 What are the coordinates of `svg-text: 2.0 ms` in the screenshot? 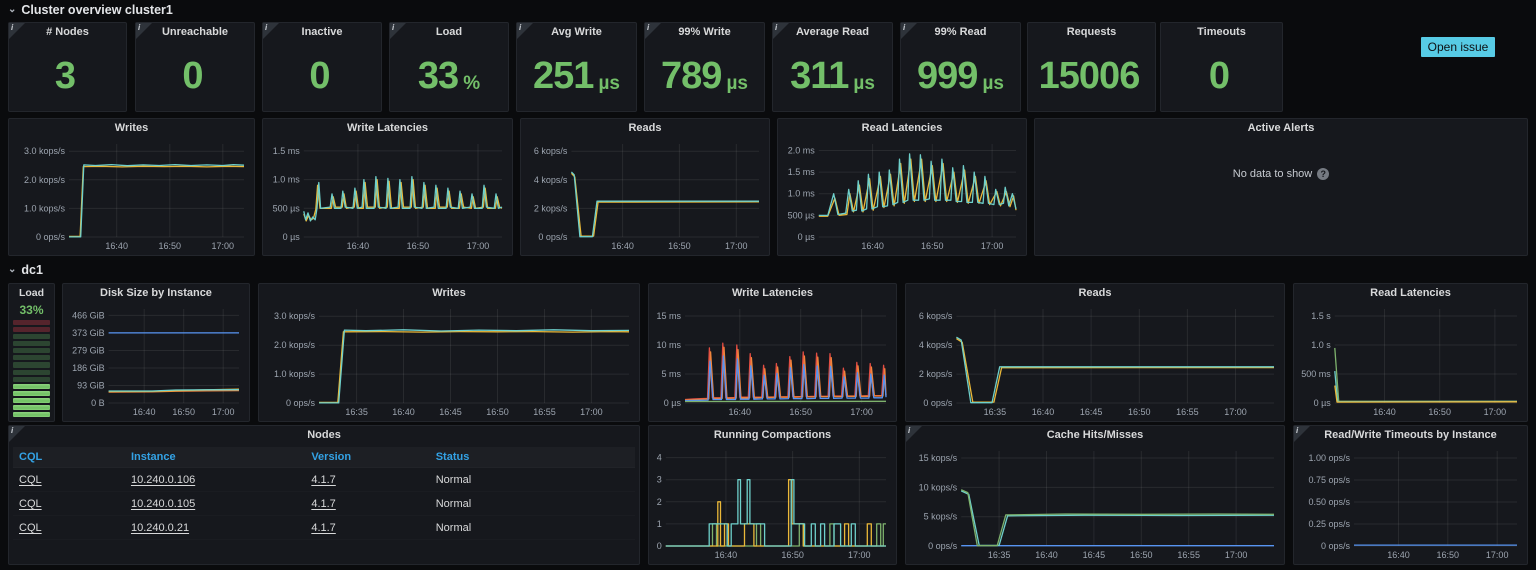 It's located at (802, 151).